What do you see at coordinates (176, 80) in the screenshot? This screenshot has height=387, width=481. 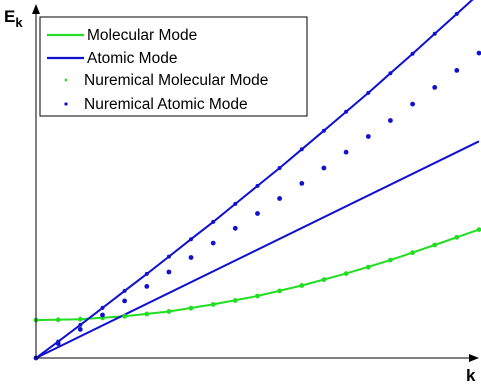 I see `legend-label-num-molecular: Nuremical Molecular Mode` at bounding box center [176, 80].